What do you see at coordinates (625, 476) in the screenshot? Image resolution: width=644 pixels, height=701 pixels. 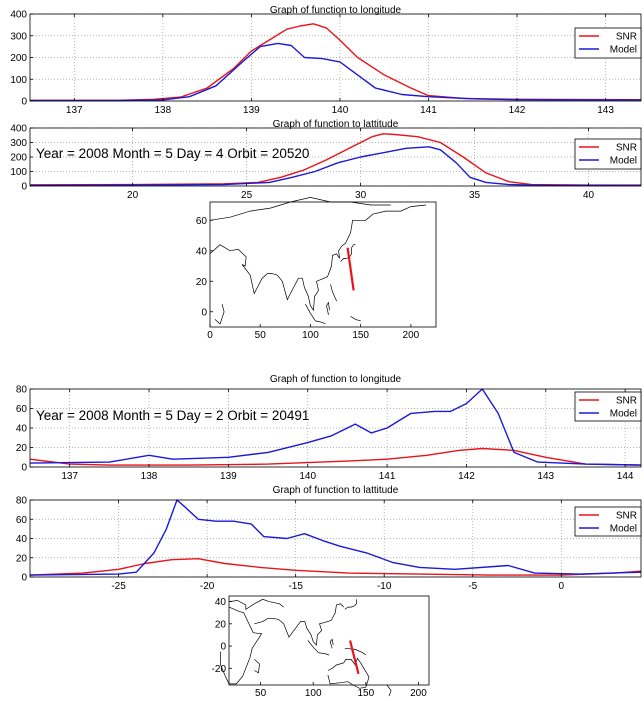 I see `x-tick-label: 144` at bounding box center [625, 476].